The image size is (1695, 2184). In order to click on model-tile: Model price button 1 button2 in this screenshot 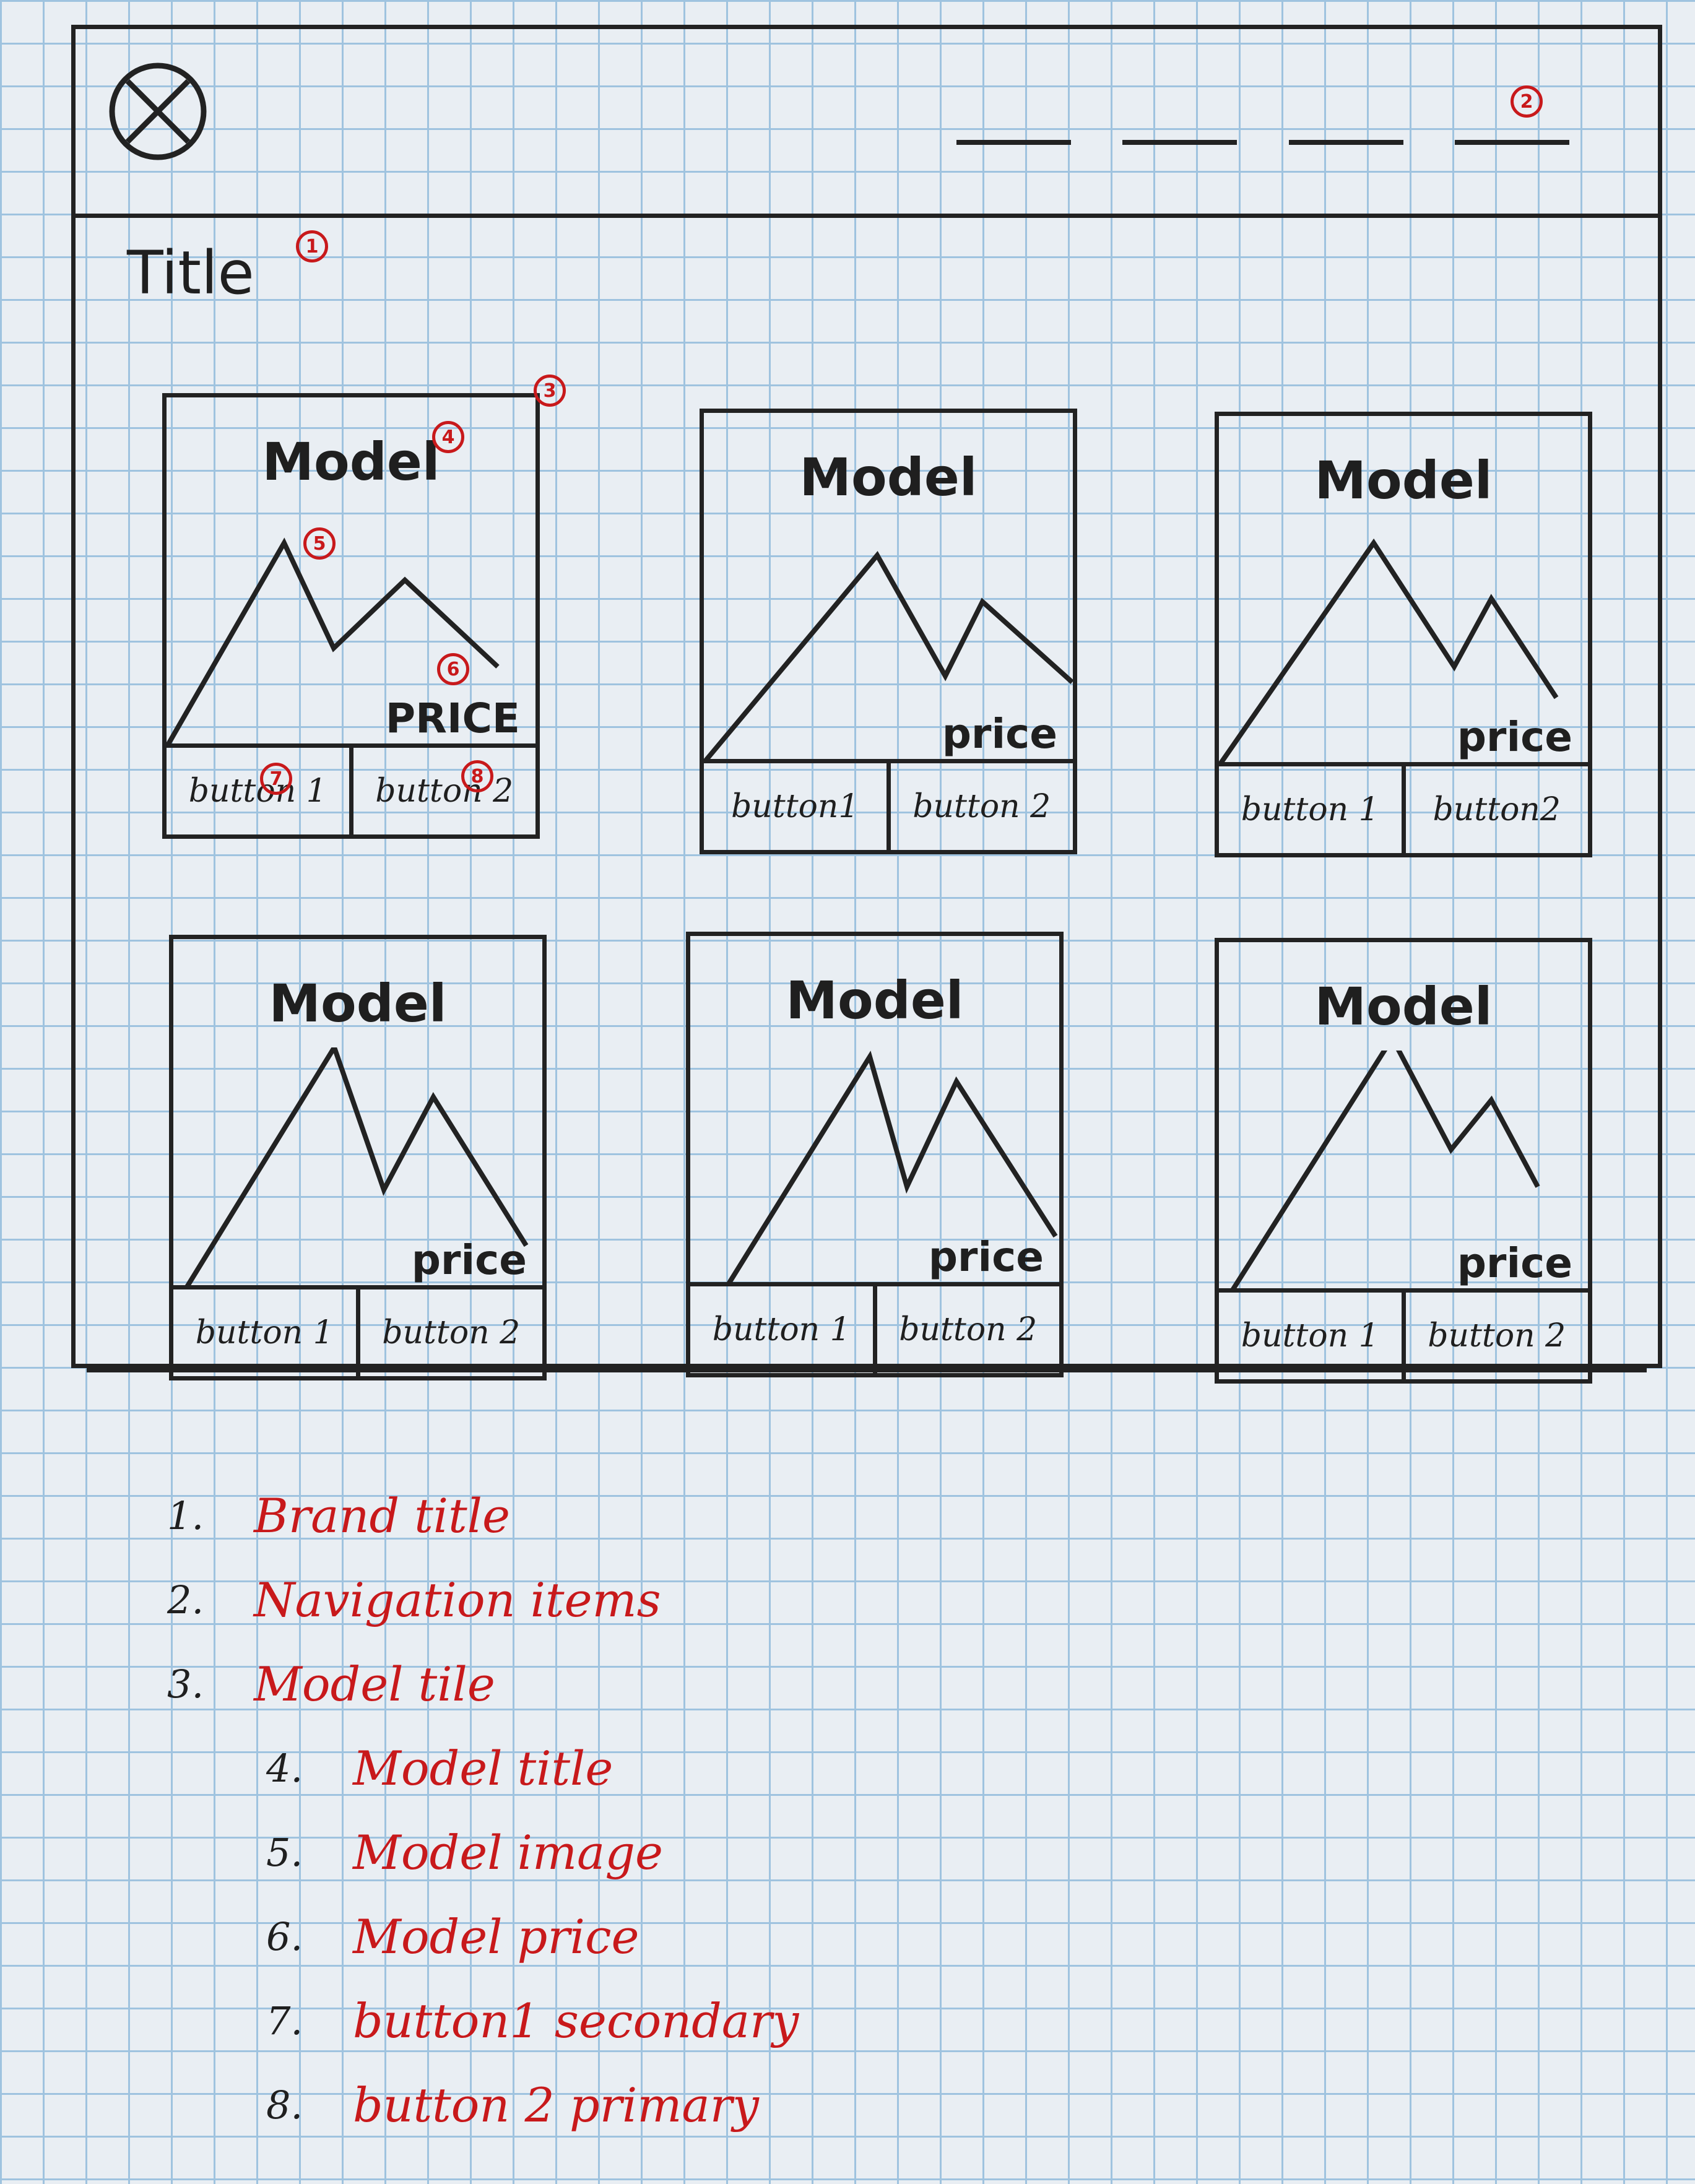, I will do `click(1403, 635)`.